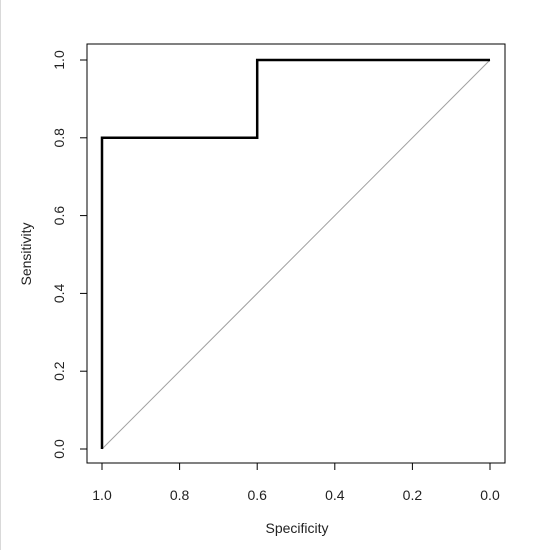  I want to click on x-axis-title: Specificity, so click(296, 528).